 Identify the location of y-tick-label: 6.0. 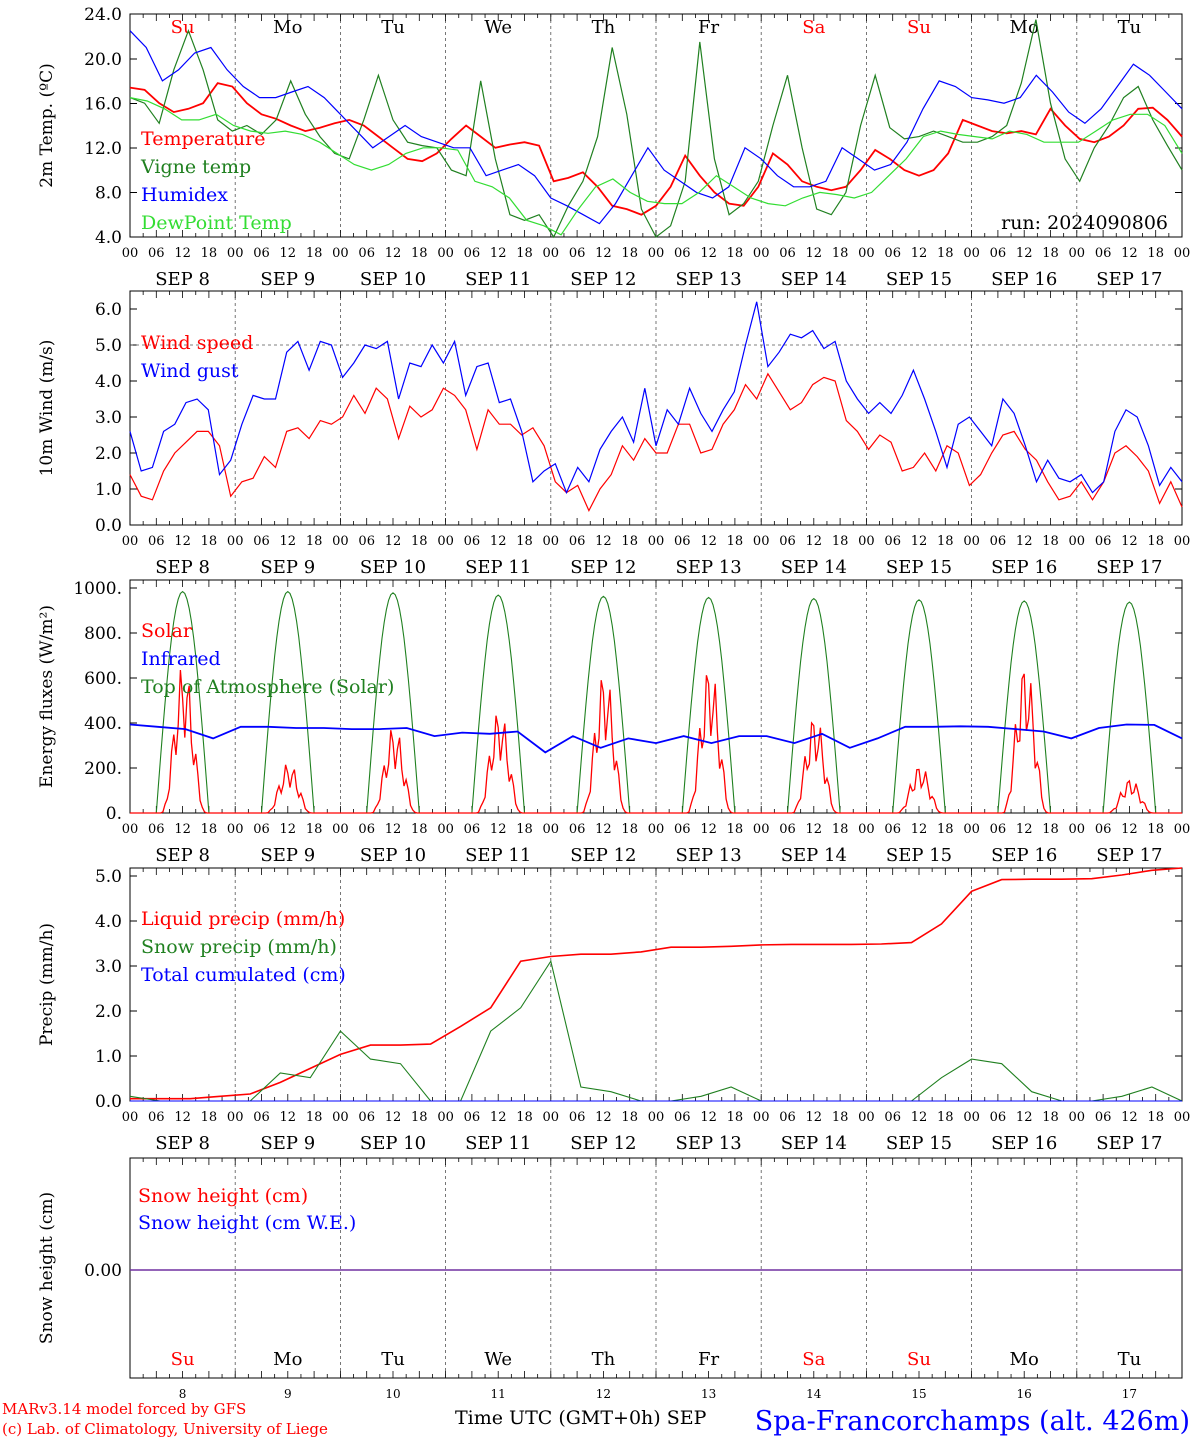
(108, 310).